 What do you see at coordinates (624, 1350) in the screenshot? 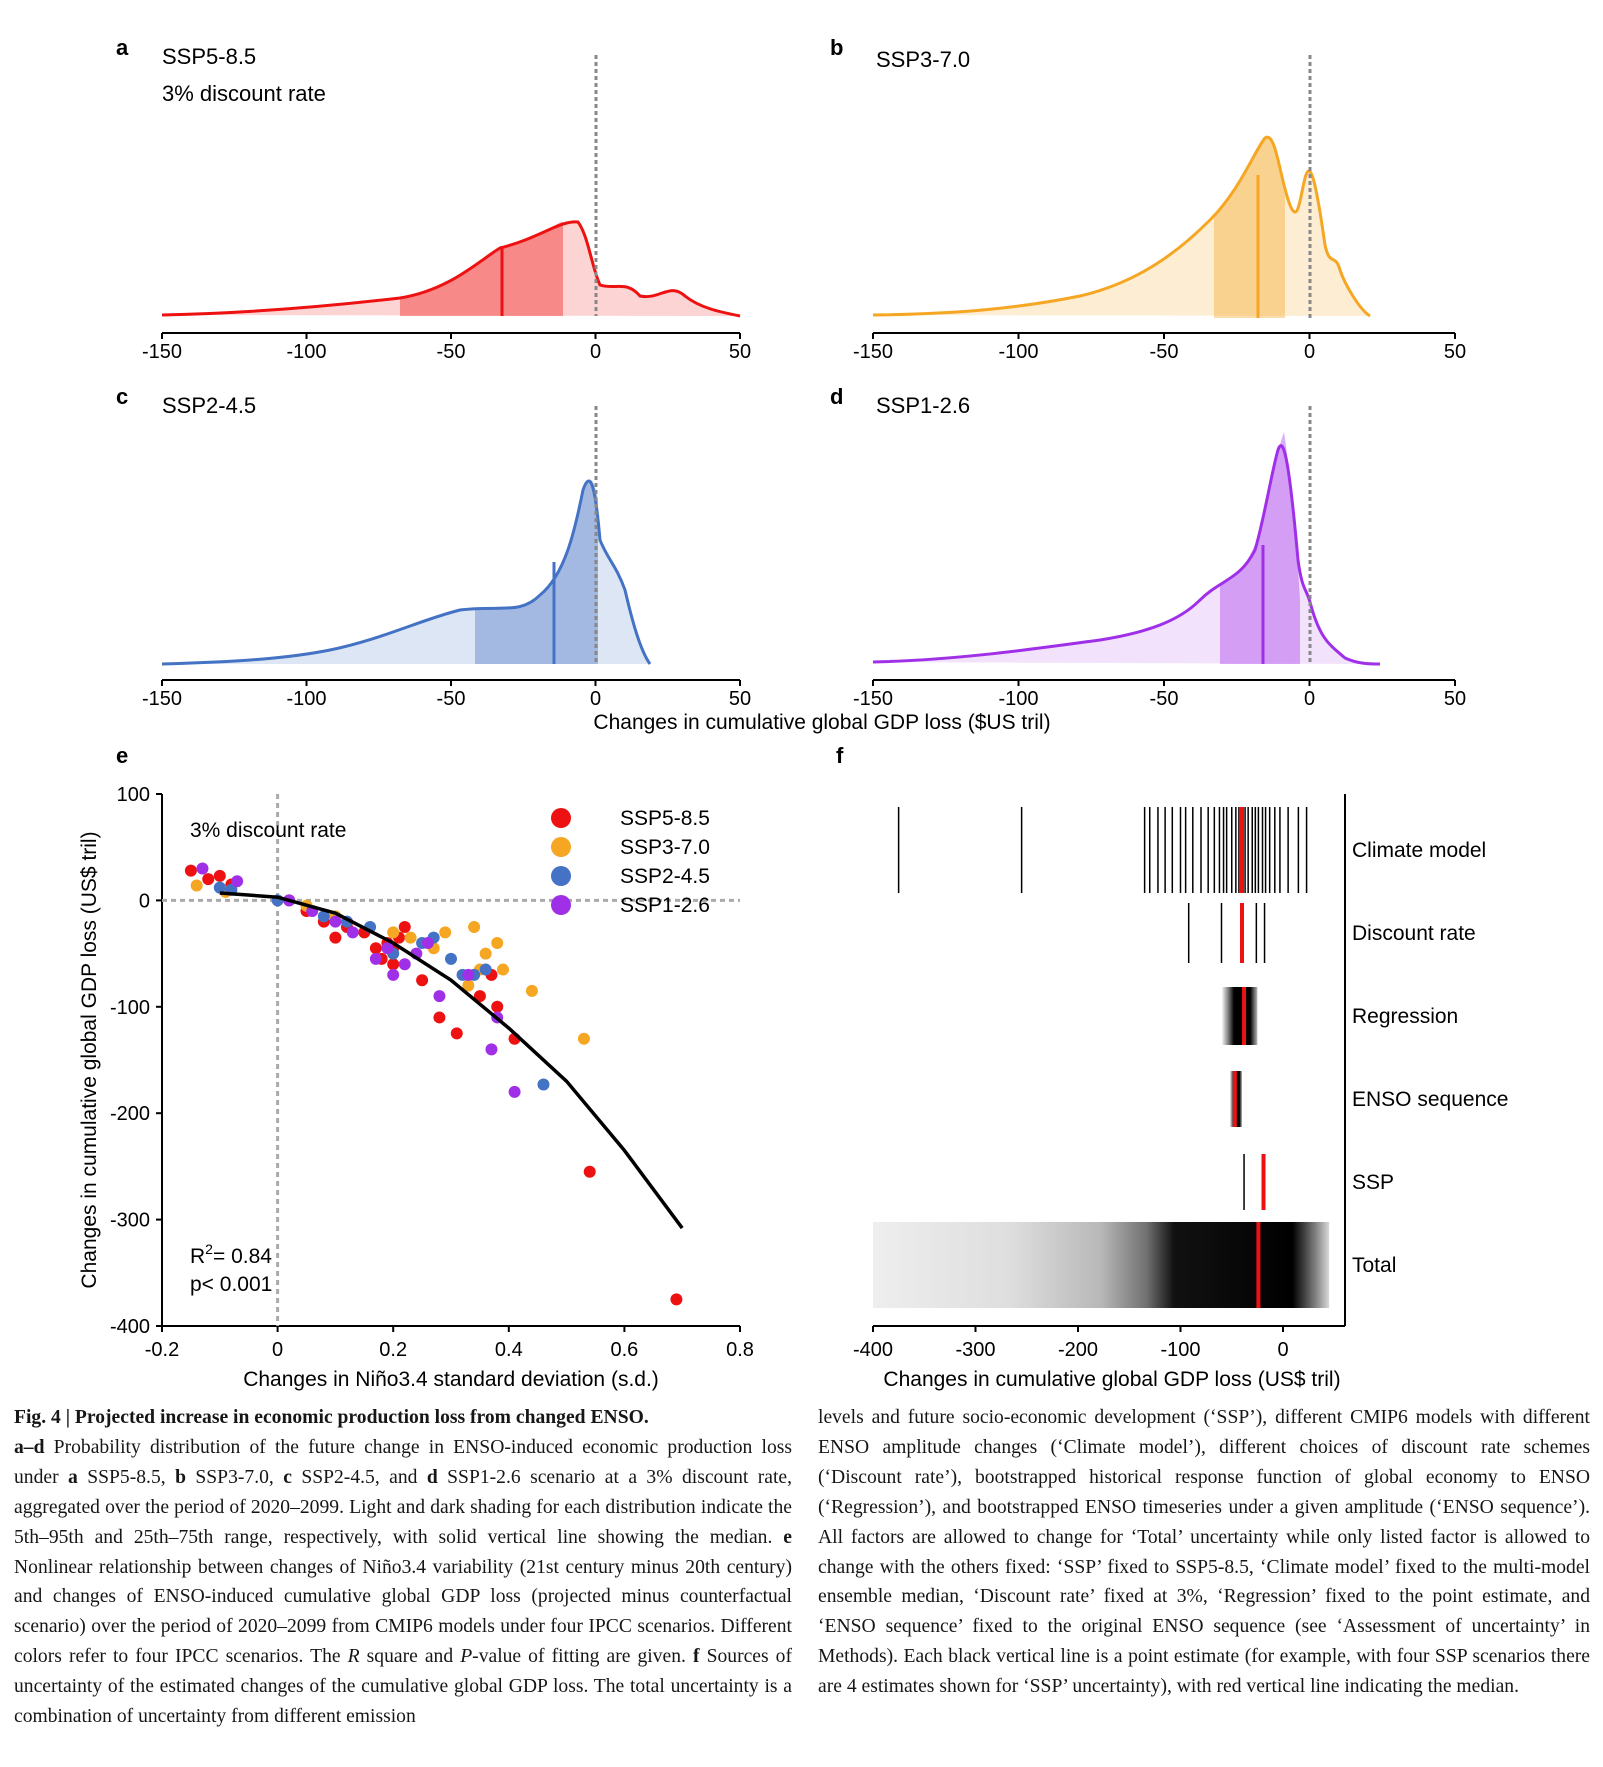
I see `x-tick-label: 0.6` at bounding box center [624, 1350].